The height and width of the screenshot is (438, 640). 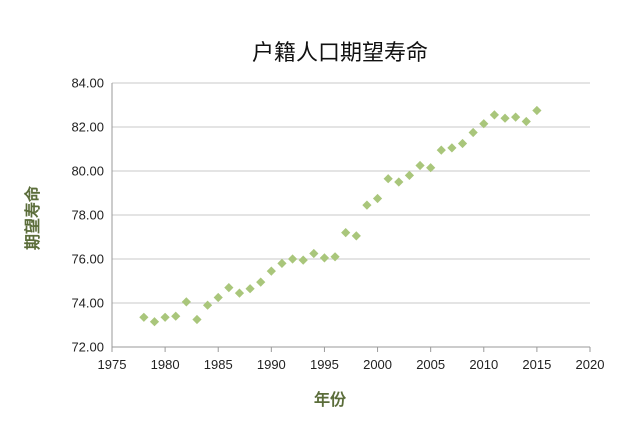 What do you see at coordinates (165, 364) in the screenshot?
I see `x-tick-label: 1980` at bounding box center [165, 364].